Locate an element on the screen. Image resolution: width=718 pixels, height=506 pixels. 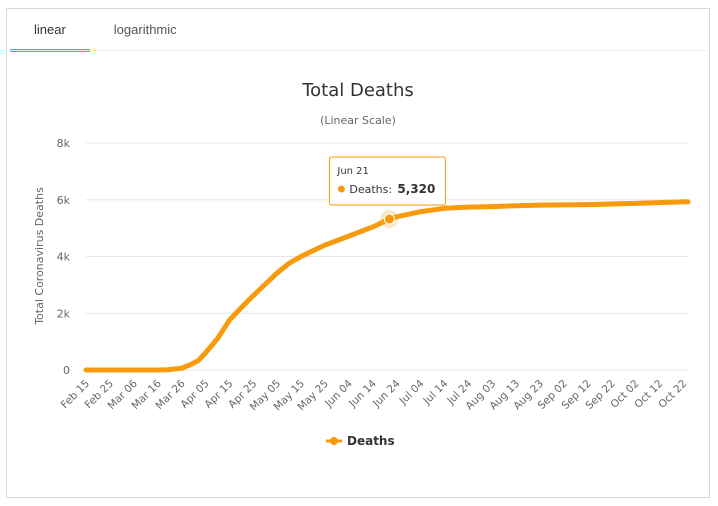
legend-marker is located at coordinates (334, 441).